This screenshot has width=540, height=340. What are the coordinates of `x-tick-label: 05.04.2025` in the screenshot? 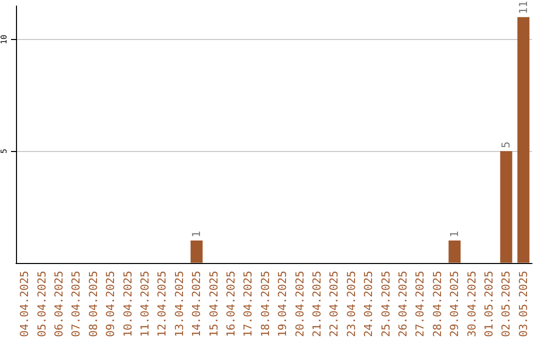 It's located at (41, 304).